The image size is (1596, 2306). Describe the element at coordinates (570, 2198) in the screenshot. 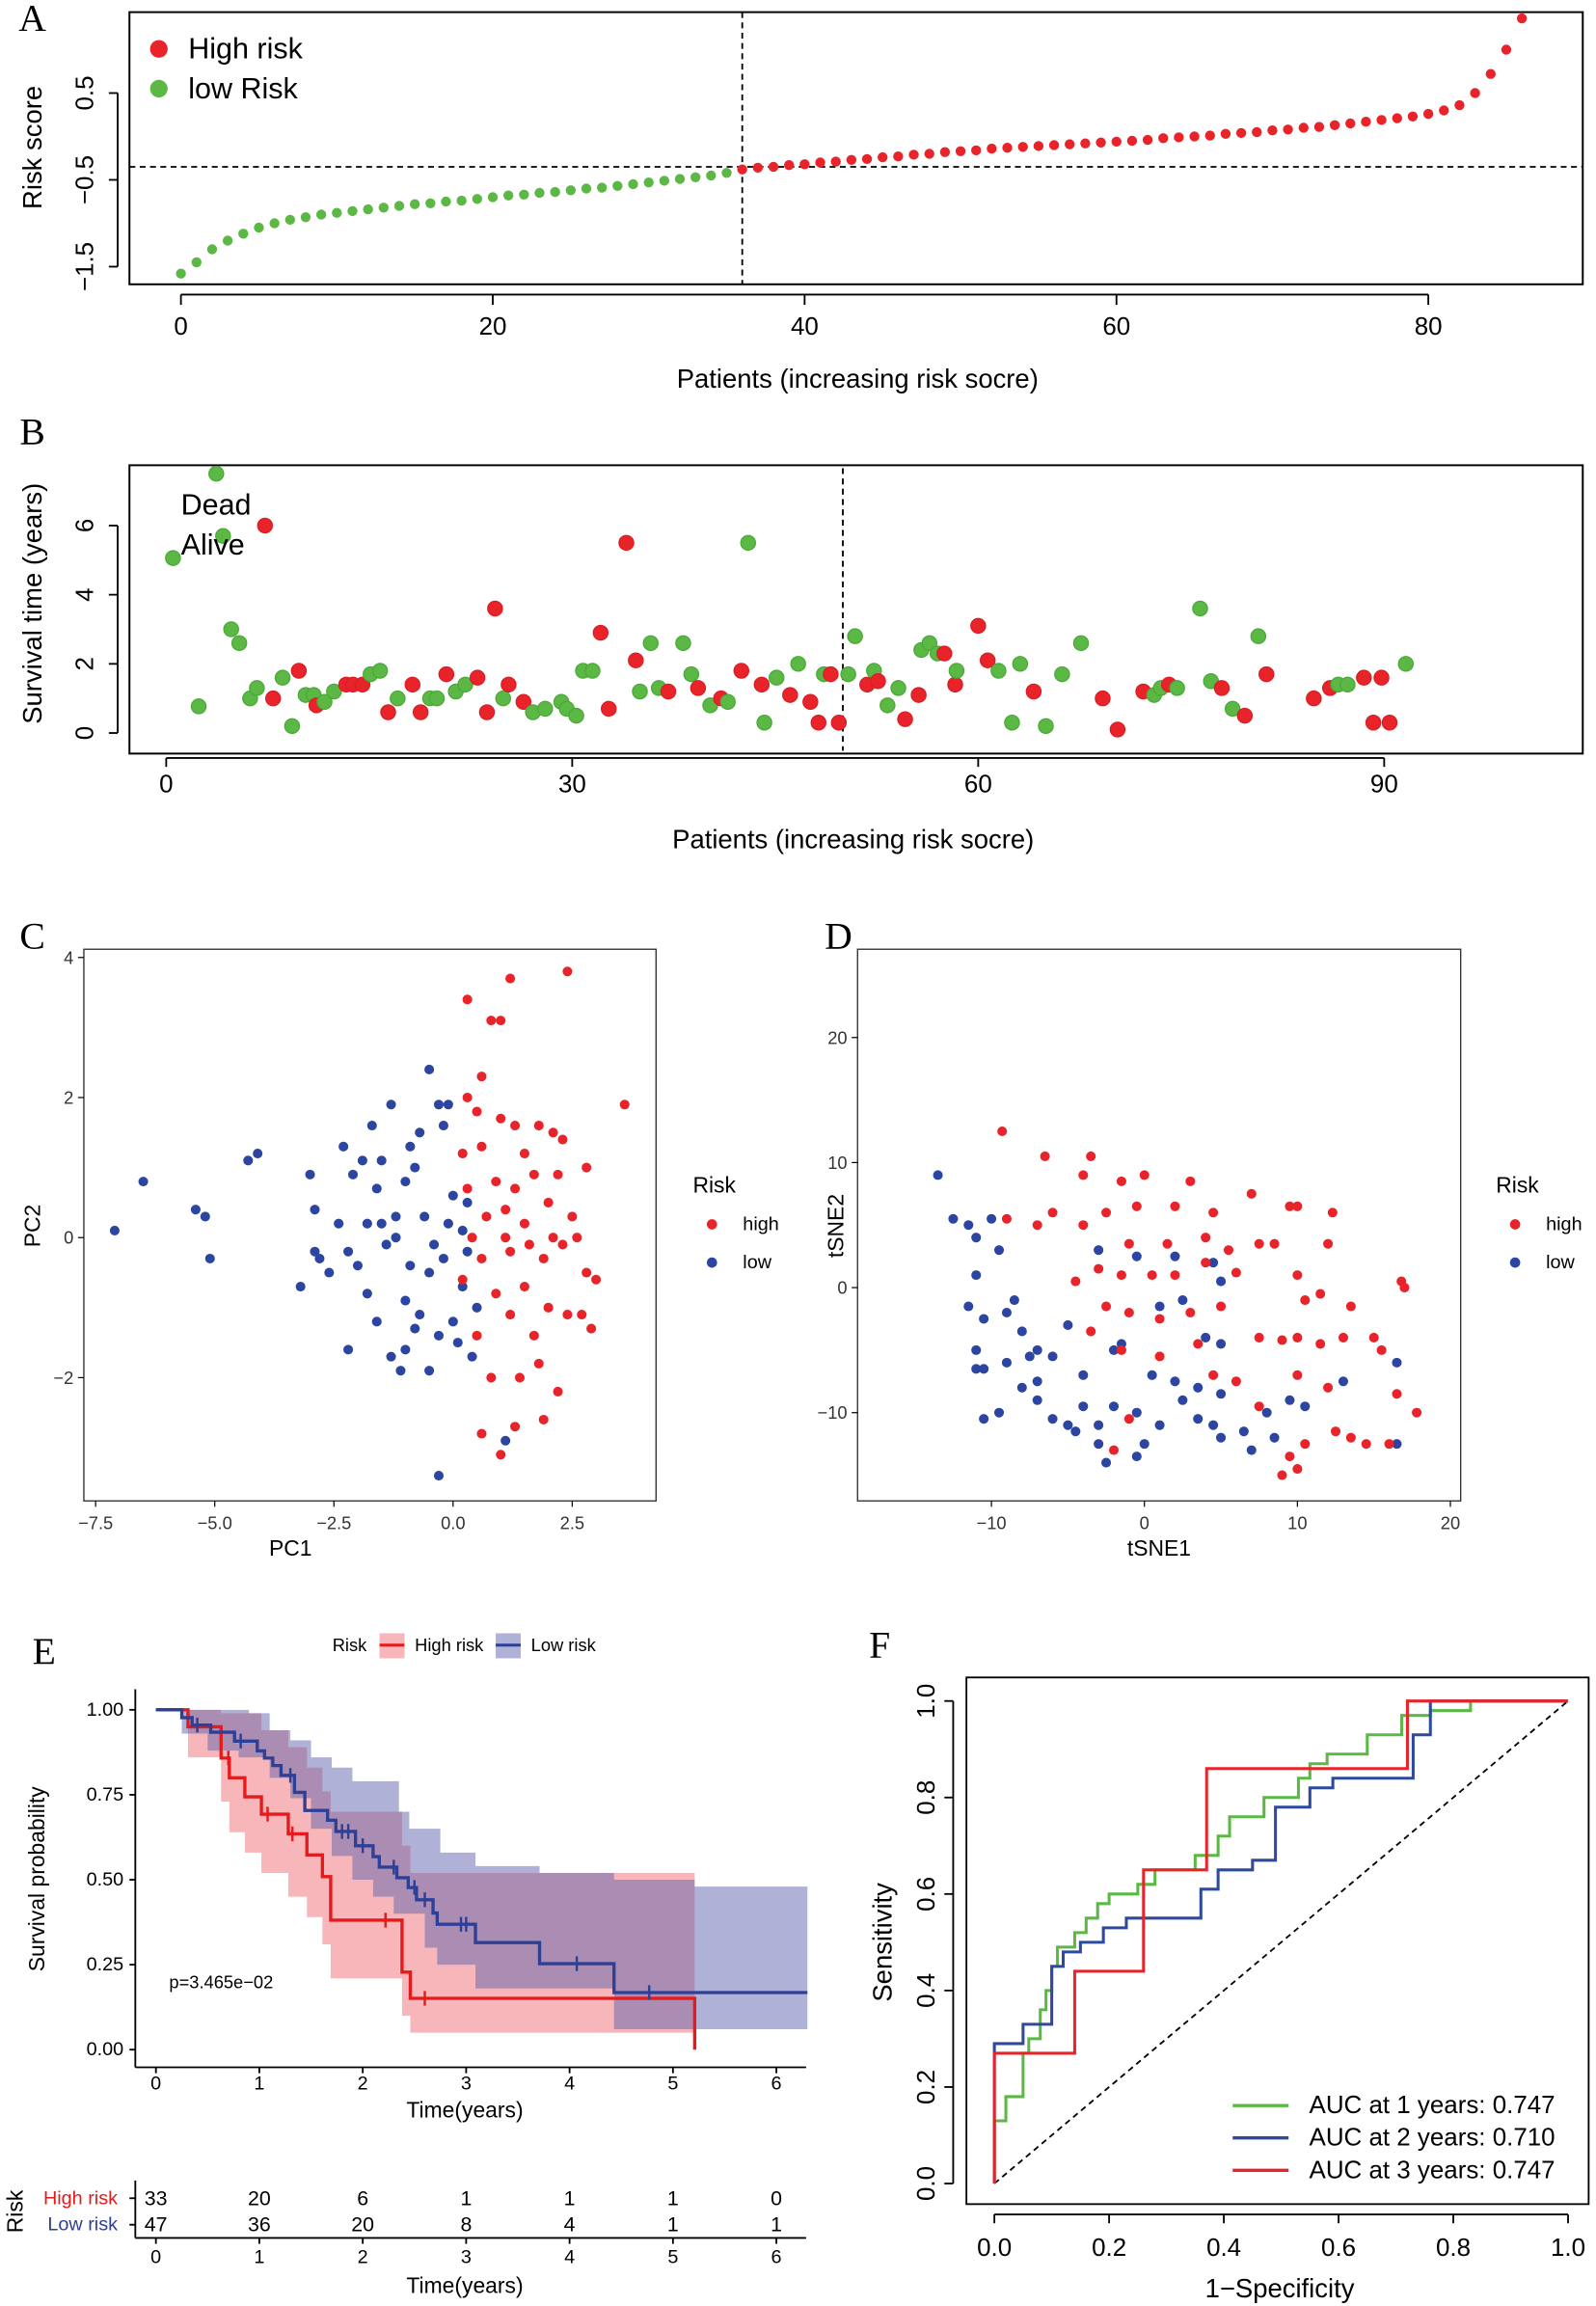

I see `at-risk-count: 1` at that location.